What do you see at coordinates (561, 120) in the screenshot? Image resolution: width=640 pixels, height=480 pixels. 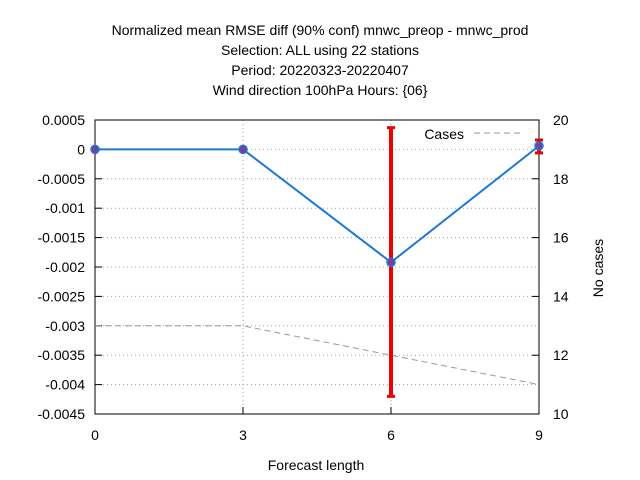 I see `y2-tick-label-0: 20` at bounding box center [561, 120].